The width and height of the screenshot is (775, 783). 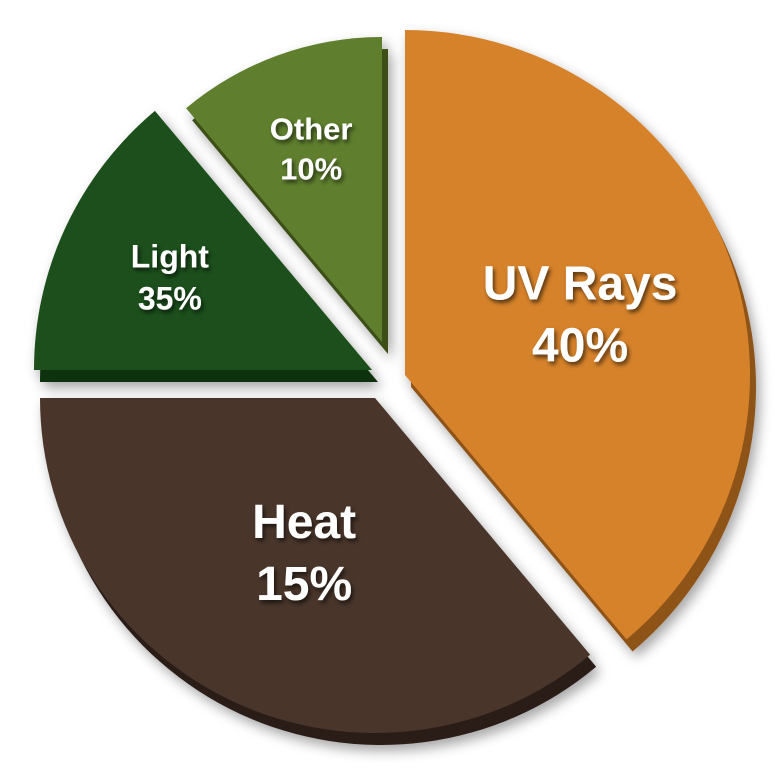 What do you see at coordinates (304, 522) in the screenshot?
I see `slice-name: Heat` at bounding box center [304, 522].